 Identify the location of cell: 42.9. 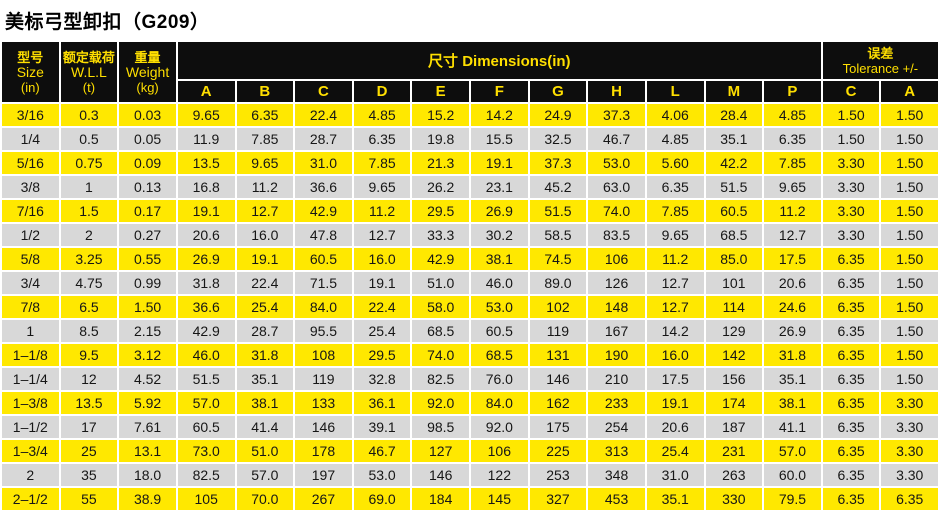
(206, 331).